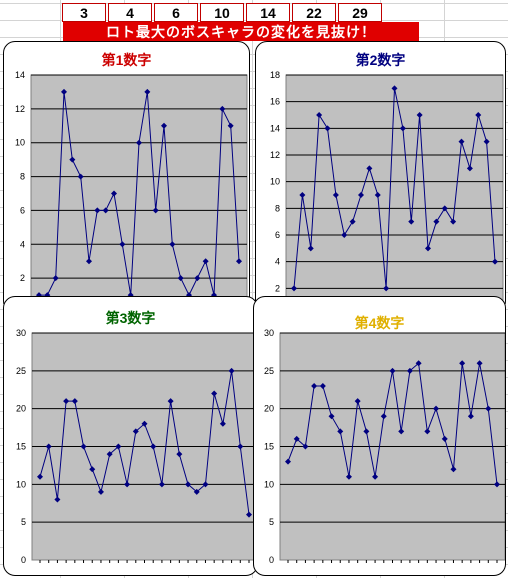 The width and height of the screenshot is (508, 578). Describe the element at coordinates (275, 75) in the screenshot. I see `y-tick-label: 18` at that location.